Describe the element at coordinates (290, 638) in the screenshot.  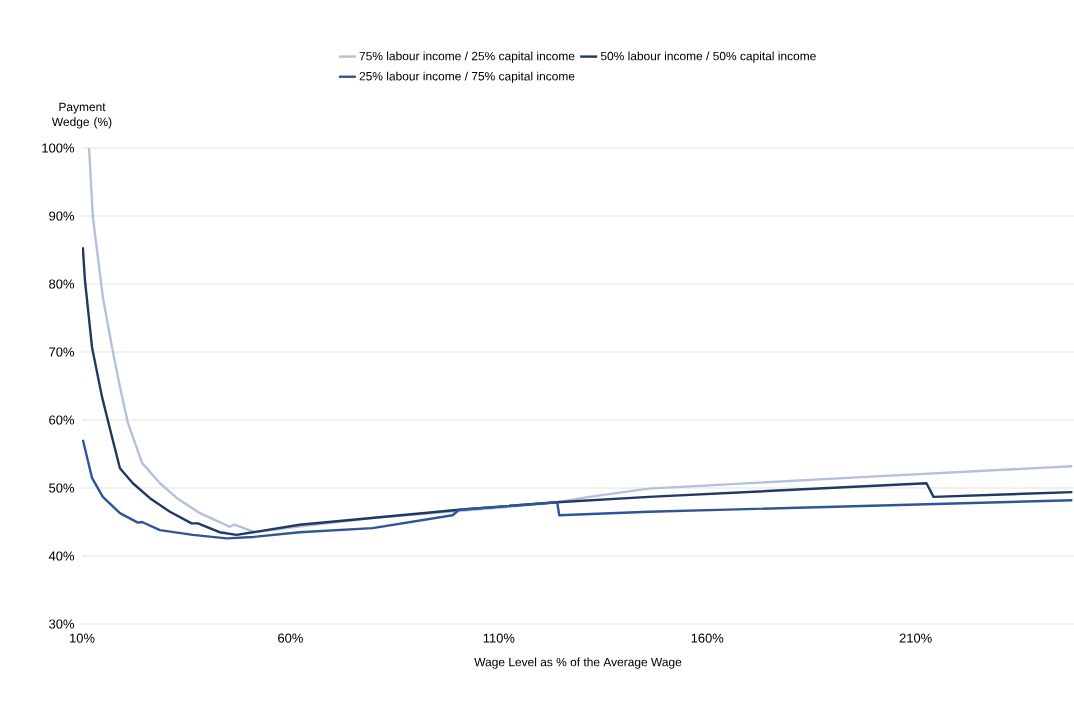
I see `x-tick-label: 60%` at that location.